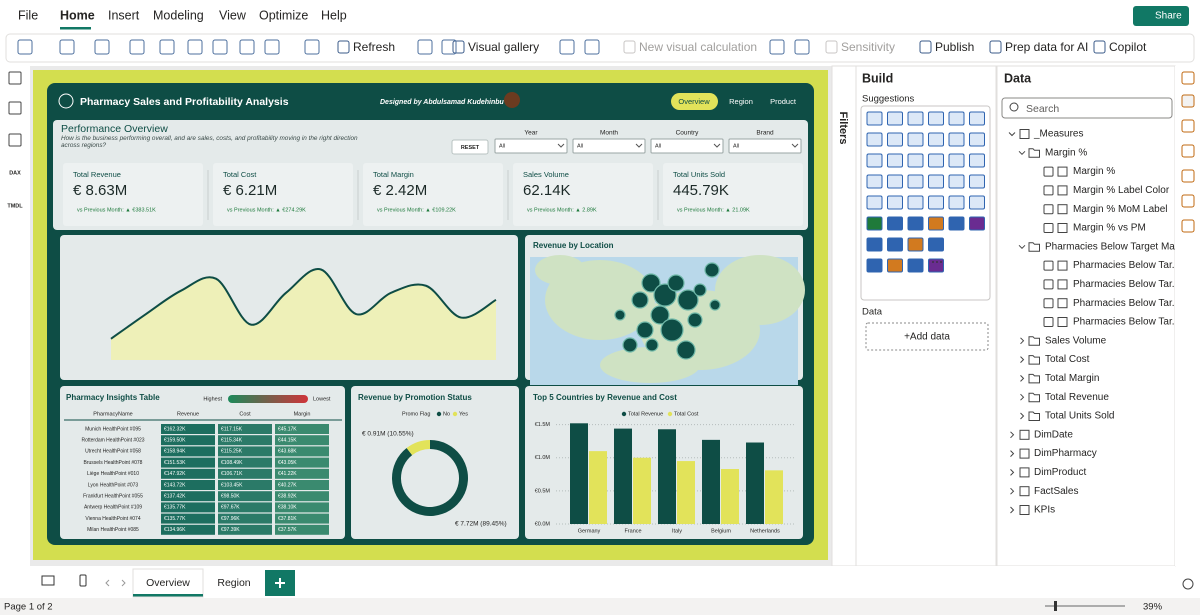 This screenshot has height=615, width=1200. Describe the element at coordinates (1067, 359) in the screenshot. I see `tree-item: Total Cost` at that location.